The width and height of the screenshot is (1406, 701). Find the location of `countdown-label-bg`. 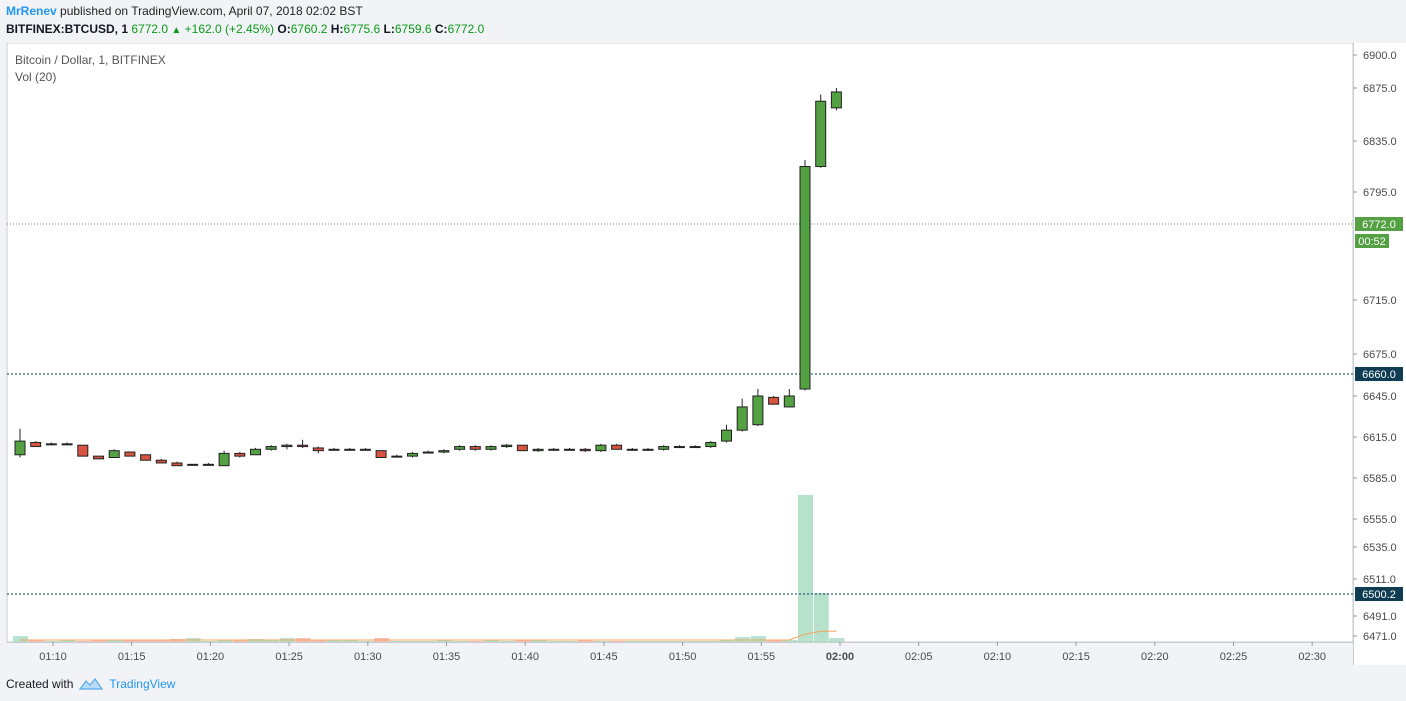

countdown-label-bg is located at coordinates (1372, 241).